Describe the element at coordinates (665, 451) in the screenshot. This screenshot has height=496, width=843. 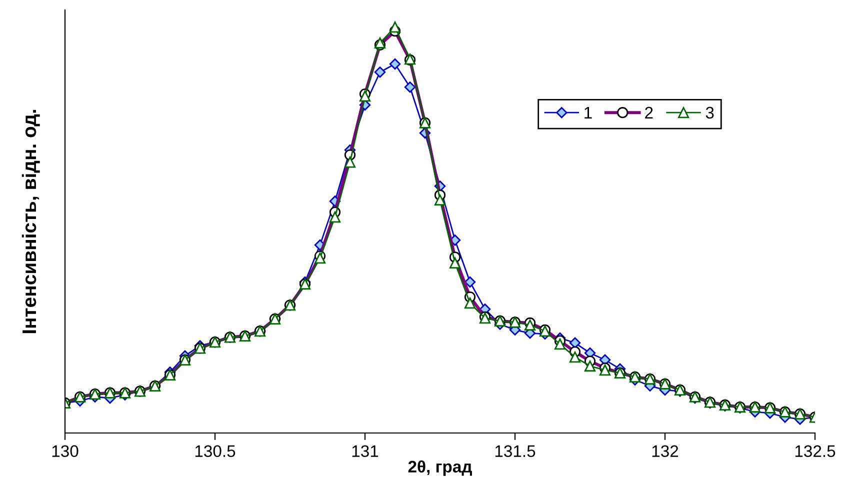
I see `x-tick-label: 132` at that location.